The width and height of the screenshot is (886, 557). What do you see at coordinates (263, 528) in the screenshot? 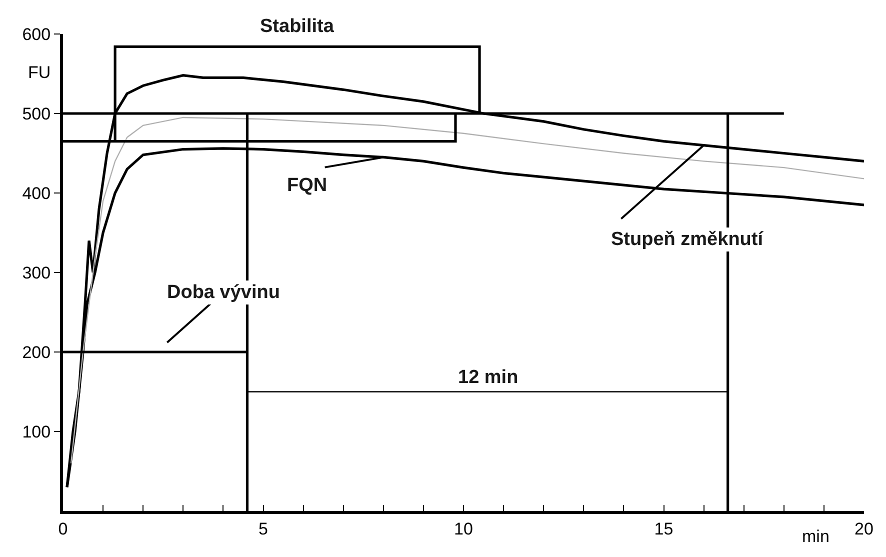
I see `x-tick-label: 5` at bounding box center [263, 528].